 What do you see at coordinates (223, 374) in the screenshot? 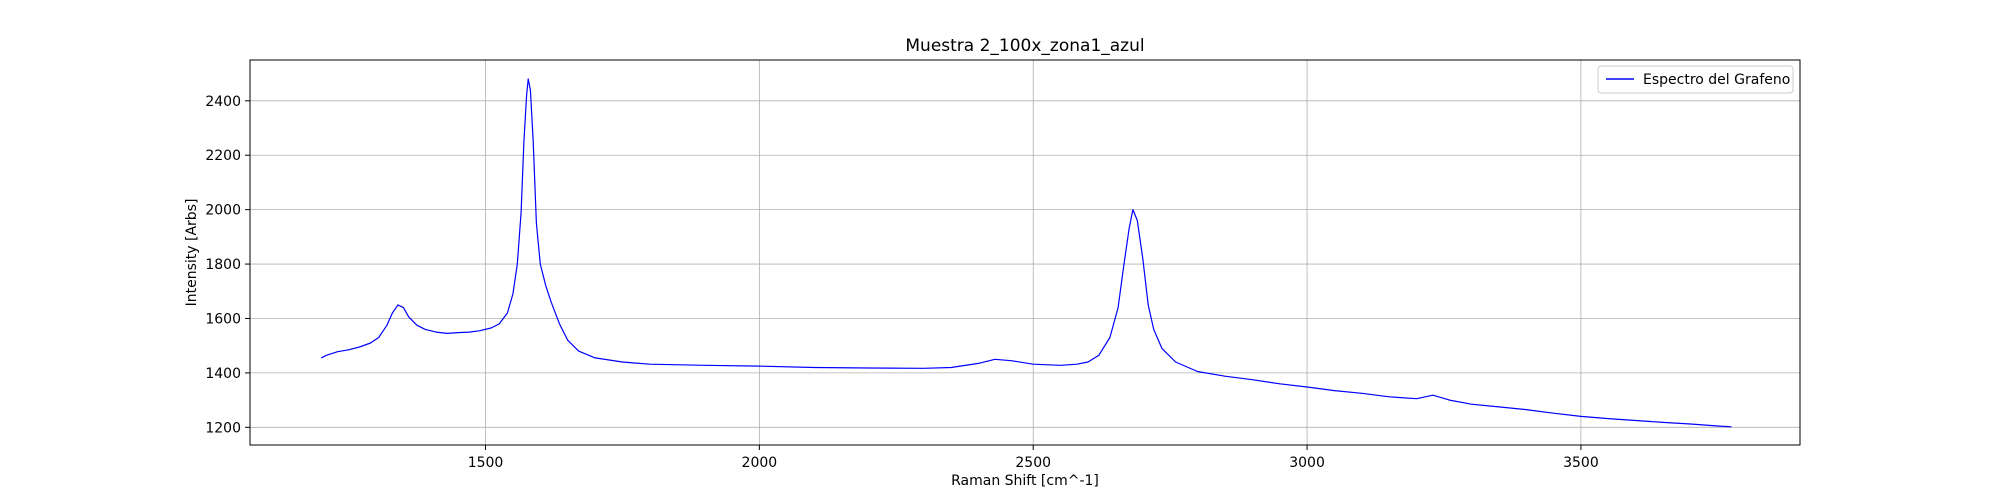
I see `y-tick-label: 1400` at bounding box center [223, 374].